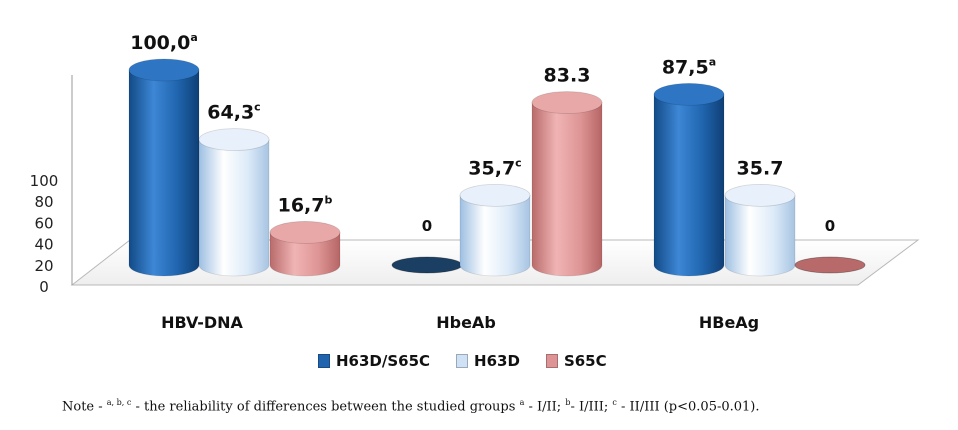  What do you see at coordinates (614, 402) in the screenshot?
I see `note-sup-c: c` at bounding box center [614, 402].